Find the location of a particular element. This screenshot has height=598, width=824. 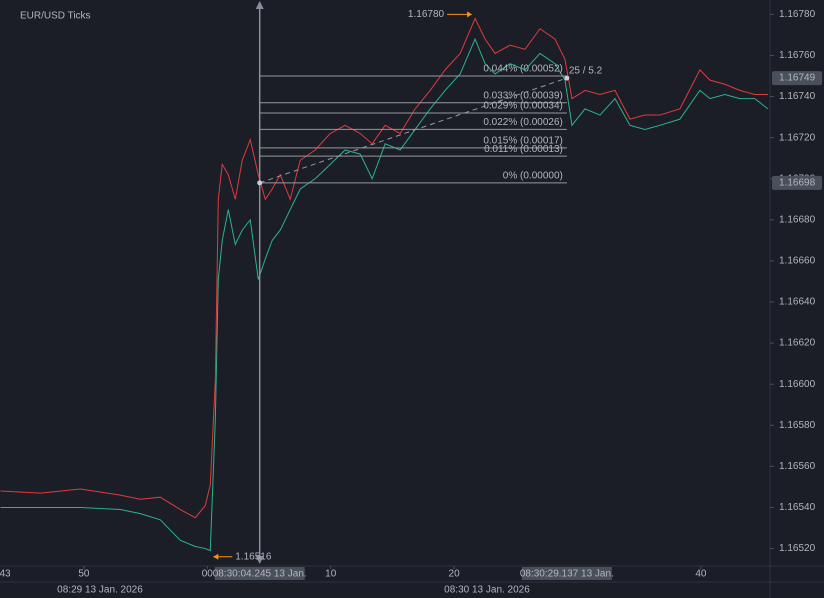

high-label: 1.16780 is located at coordinates (426, 14).